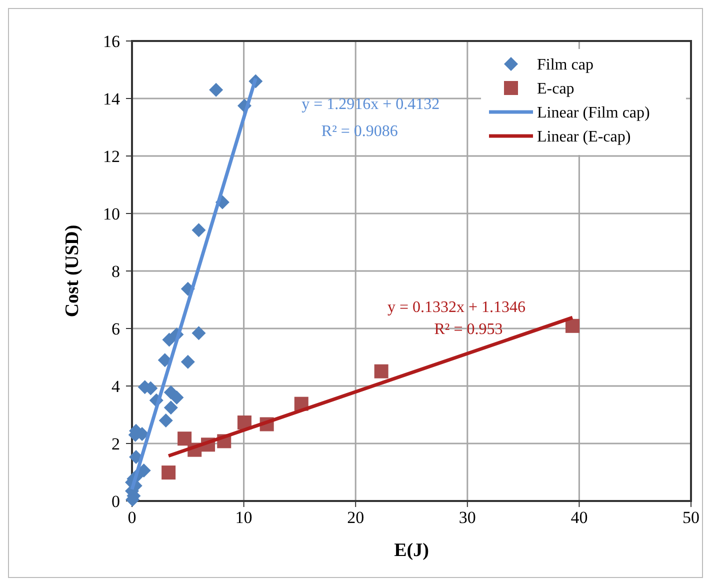 The width and height of the screenshot is (711, 585). What do you see at coordinates (132, 517) in the screenshot?
I see `x-tick-label: 0` at bounding box center [132, 517].